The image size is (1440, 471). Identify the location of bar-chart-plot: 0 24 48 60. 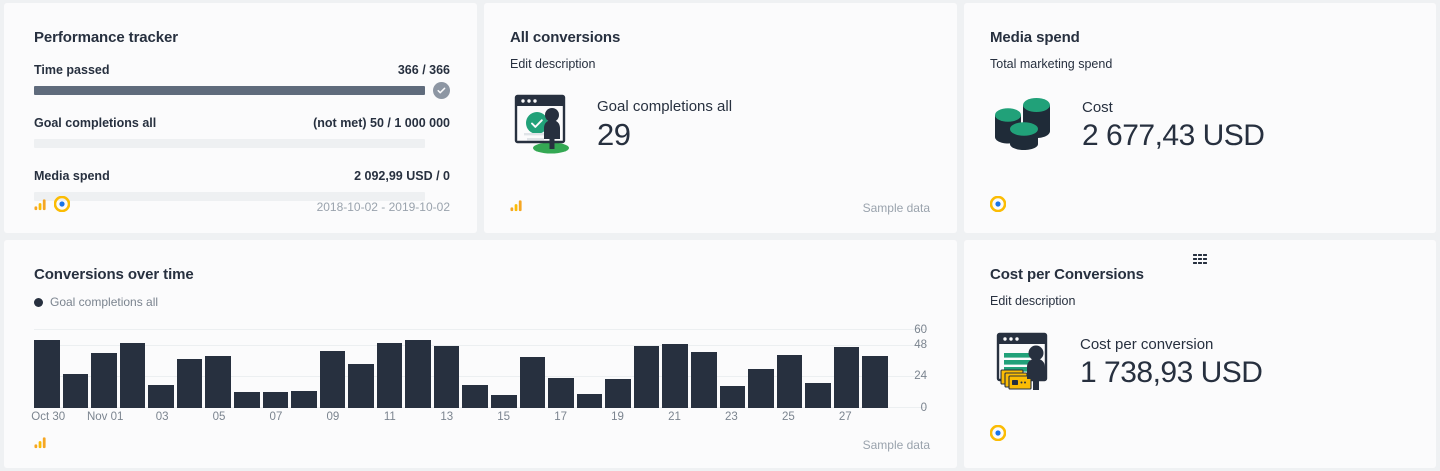
(480, 368).